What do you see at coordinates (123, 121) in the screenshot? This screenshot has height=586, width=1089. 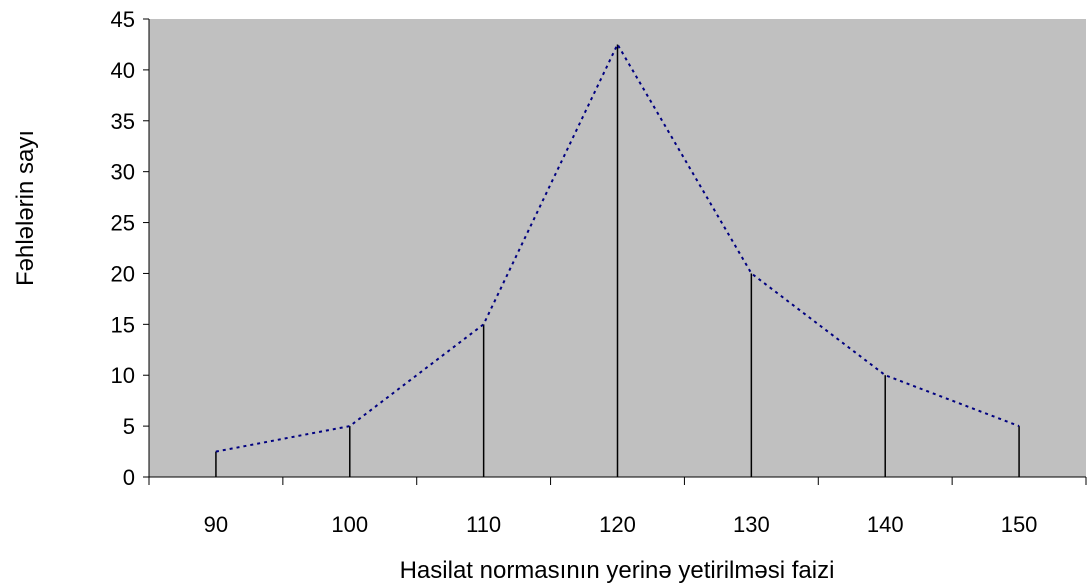 I see `y-tick-label: 35` at bounding box center [123, 121].